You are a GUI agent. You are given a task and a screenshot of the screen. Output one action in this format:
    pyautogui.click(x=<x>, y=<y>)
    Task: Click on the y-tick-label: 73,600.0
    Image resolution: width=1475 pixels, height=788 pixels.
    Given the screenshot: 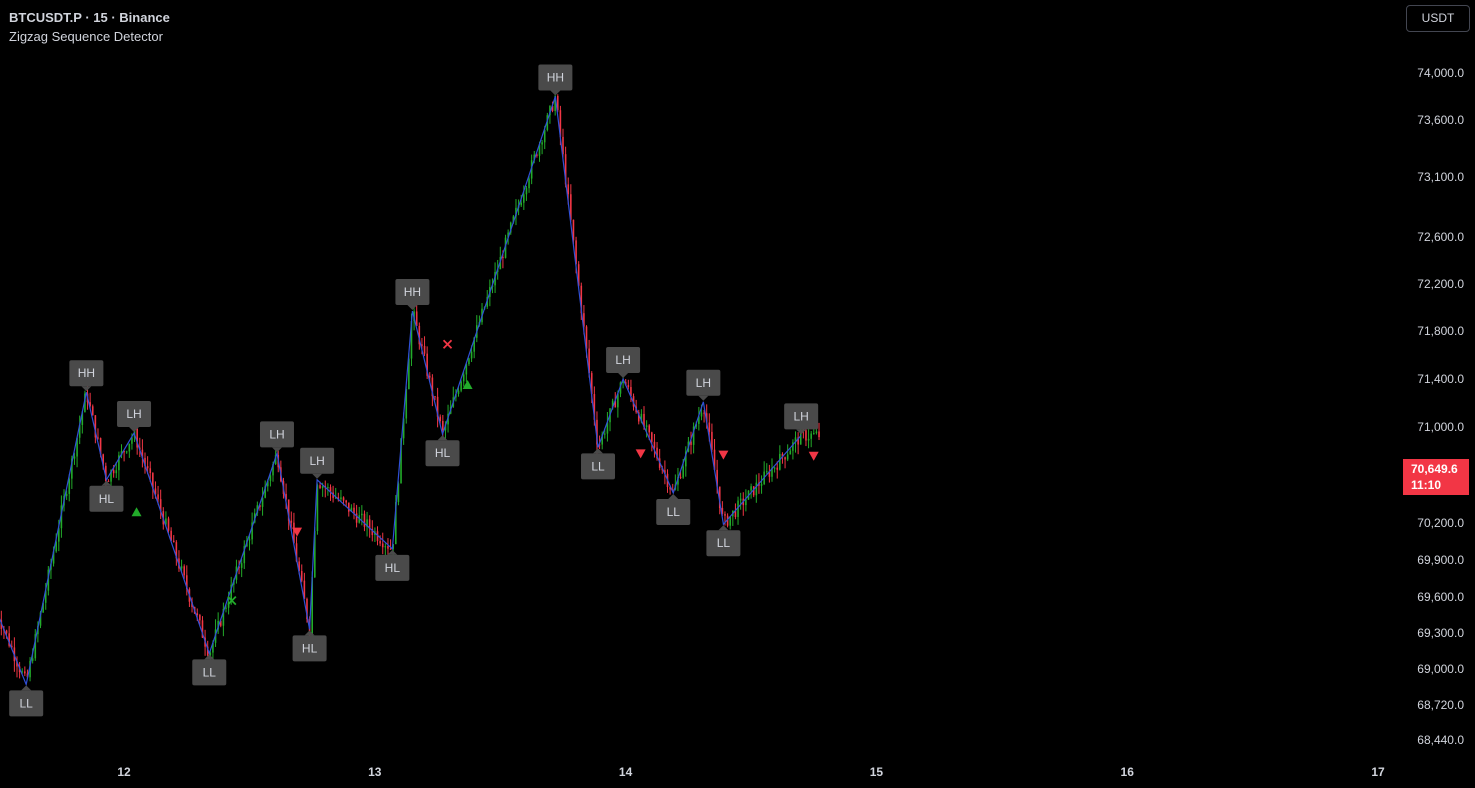 What is the action you would take?
    pyautogui.click(x=1440, y=120)
    